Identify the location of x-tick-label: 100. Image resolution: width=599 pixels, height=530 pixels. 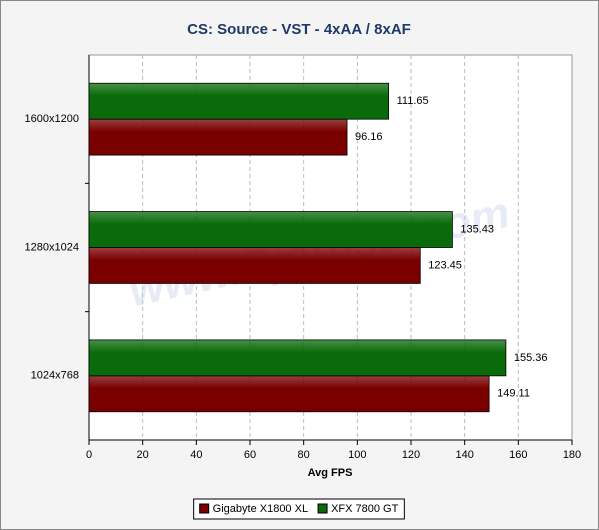
(357, 455).